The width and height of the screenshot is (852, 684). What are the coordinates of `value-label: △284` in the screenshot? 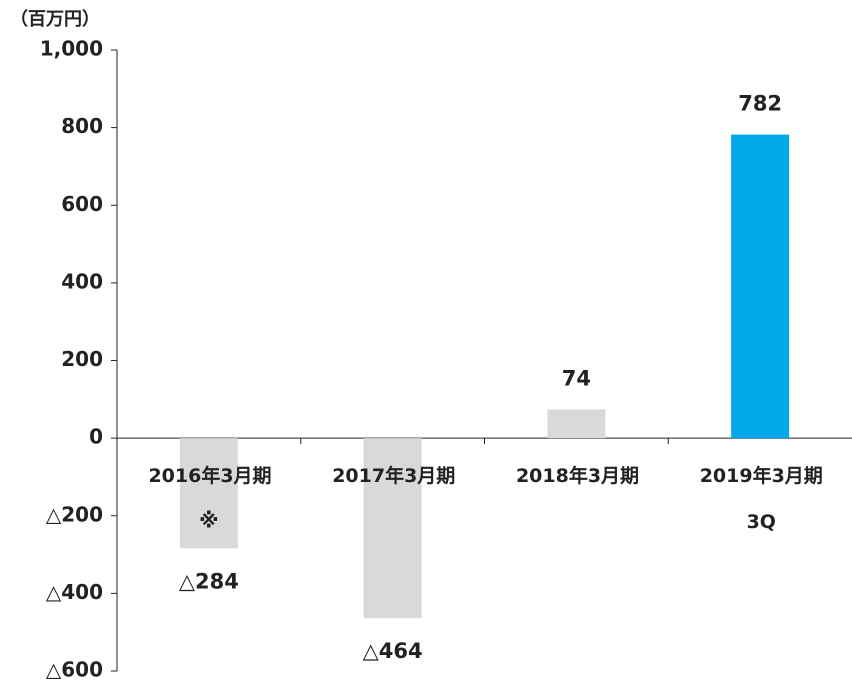 It's located at (209, 581).